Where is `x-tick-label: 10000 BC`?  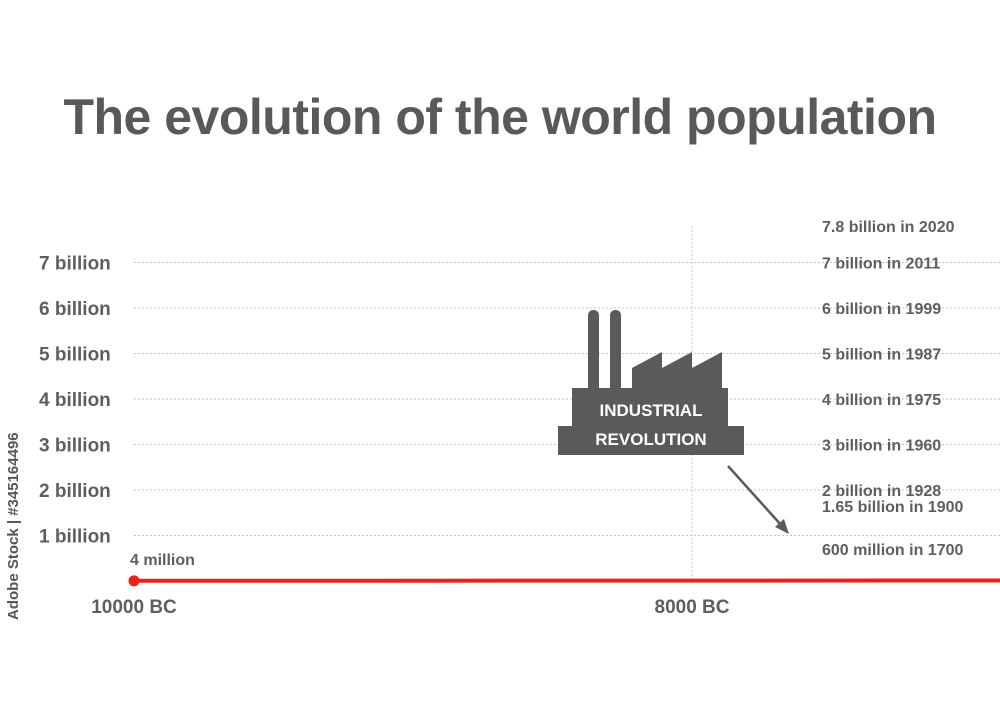
x-tick-label: 10000 BC is located at coordinates (134, 607).